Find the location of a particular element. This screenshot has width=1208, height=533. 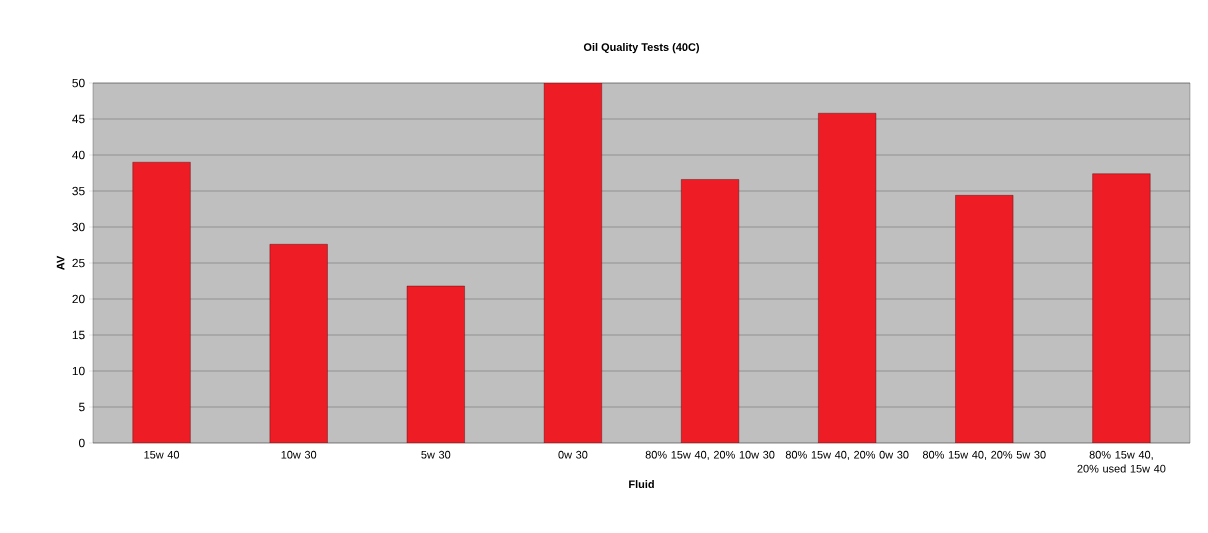

y-tick-label: 50 is located at coordinates (78, 83).